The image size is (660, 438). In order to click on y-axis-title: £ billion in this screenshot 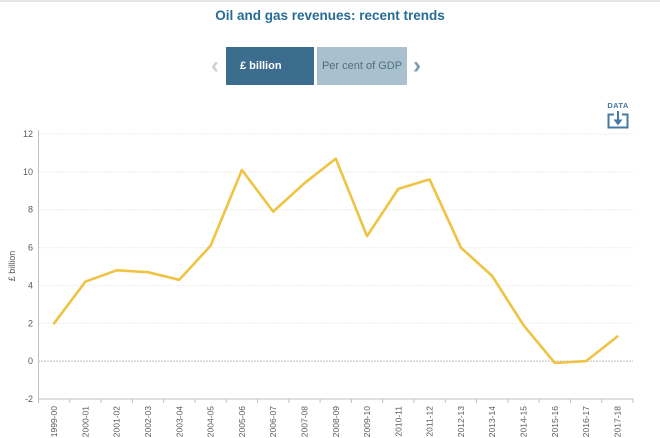, I will do `click(12, 266)`.